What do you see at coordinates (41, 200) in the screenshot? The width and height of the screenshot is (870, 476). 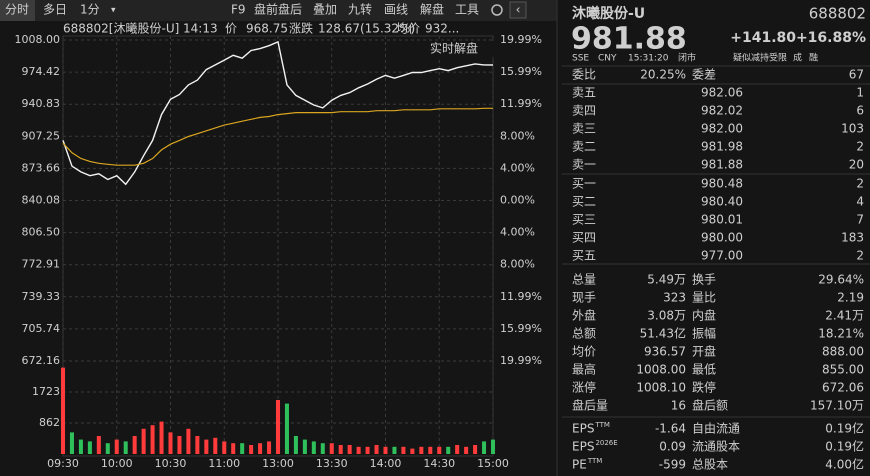 I see `y-tick-label: 840.08` at bounding box center [41, 200].